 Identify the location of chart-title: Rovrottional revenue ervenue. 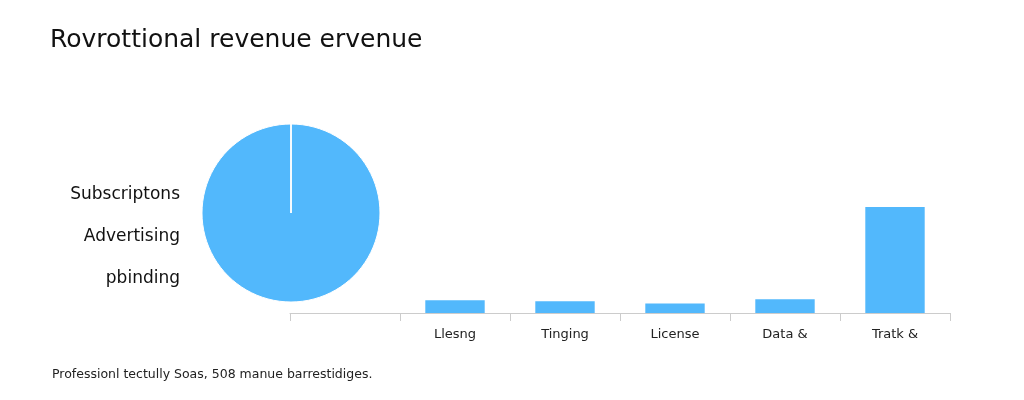
(236, 38).